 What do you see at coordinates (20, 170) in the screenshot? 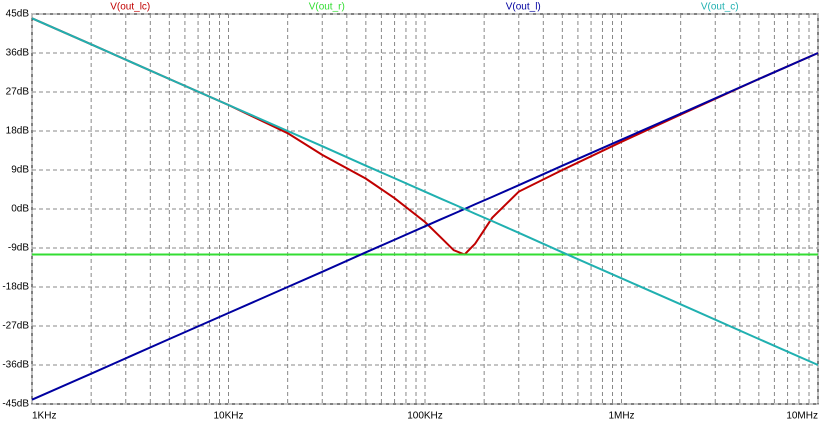
I see `y-tick-label: 9dB` at bounding box center [20, 170].